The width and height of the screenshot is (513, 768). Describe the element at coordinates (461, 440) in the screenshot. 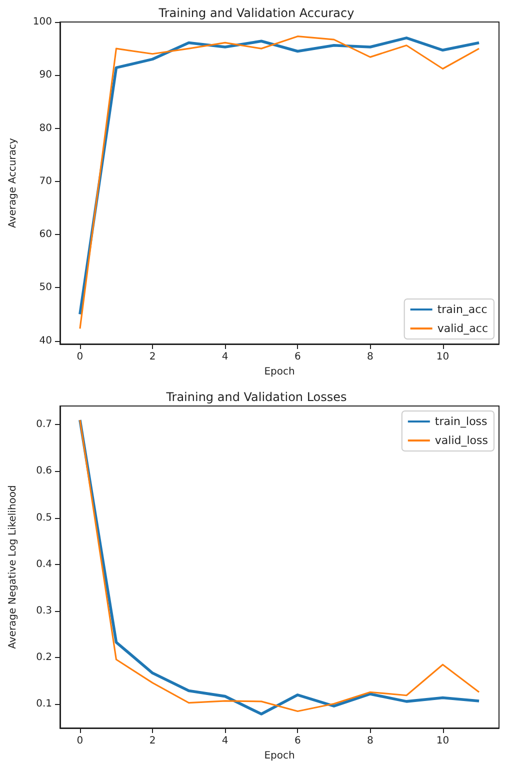

I see `legend-label: valid_loss` at that location.